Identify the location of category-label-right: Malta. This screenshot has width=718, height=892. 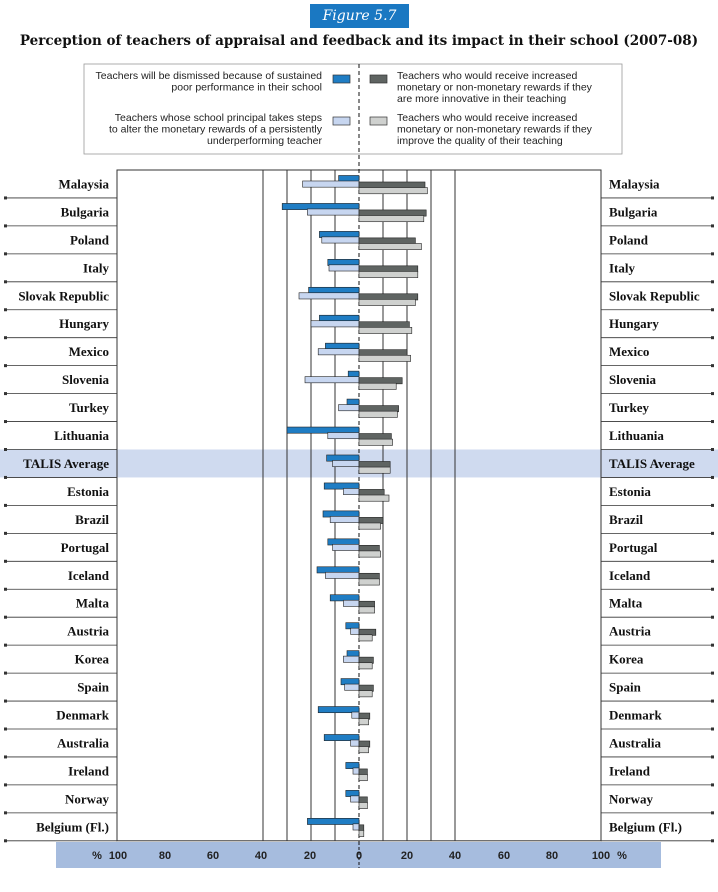
(626, 603).